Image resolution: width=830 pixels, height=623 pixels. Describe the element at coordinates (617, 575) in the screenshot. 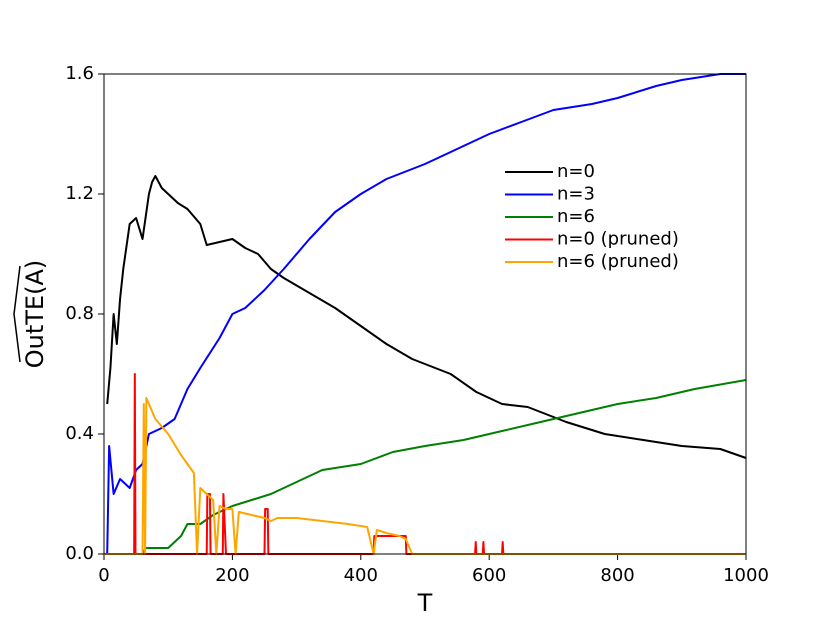

I see `x-tick-label: 800` at that location.